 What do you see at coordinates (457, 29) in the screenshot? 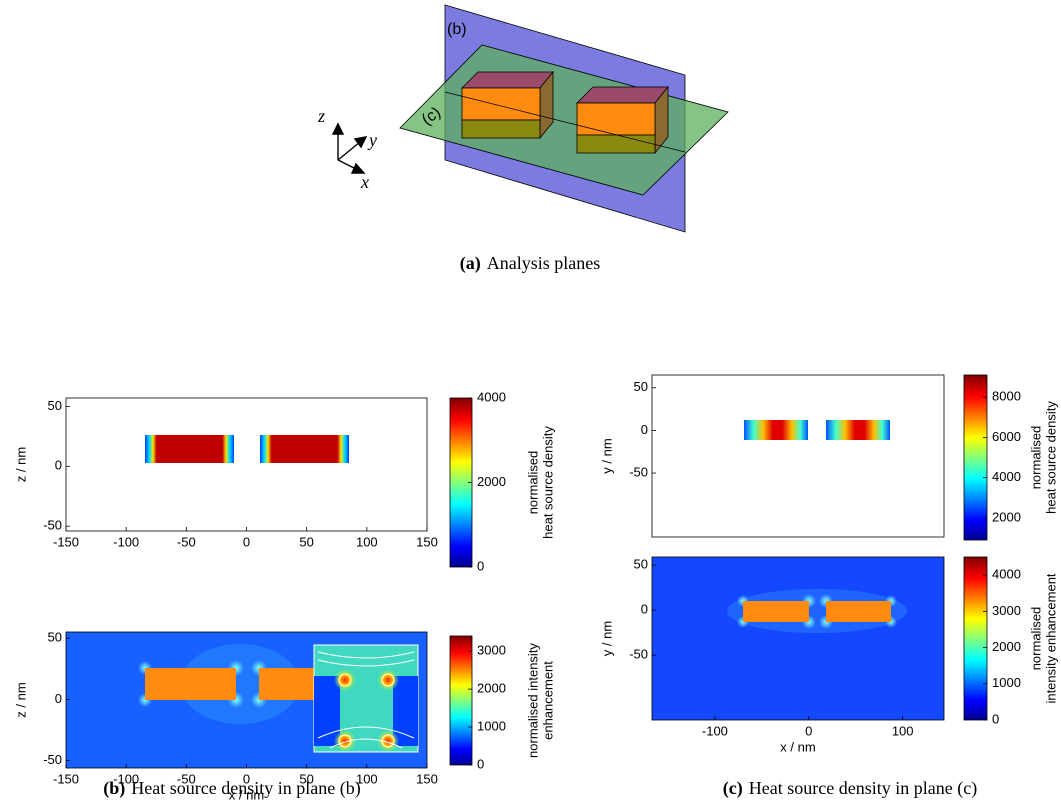
I see `plane-b-label: (b)` at bounding box center [457, 29].